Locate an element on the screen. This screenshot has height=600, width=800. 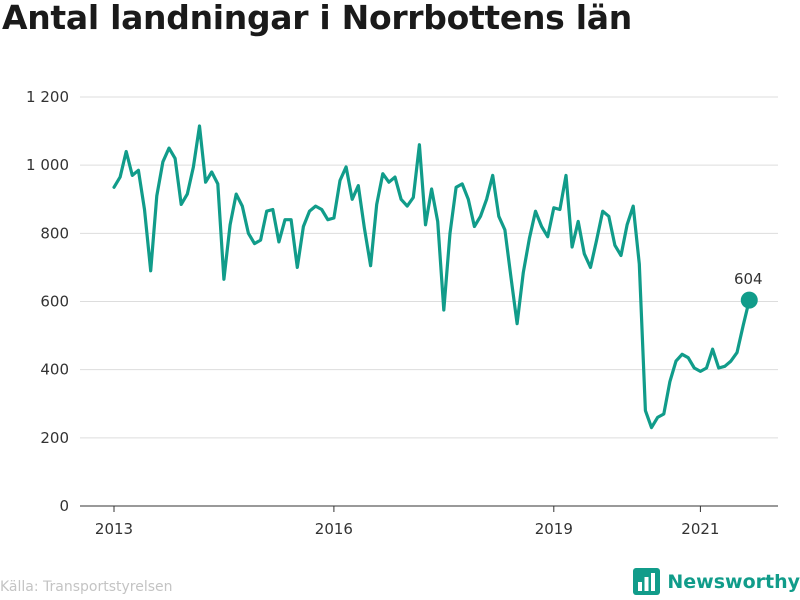
bar-chart-logo-icon is located at coordinates (647, 581).